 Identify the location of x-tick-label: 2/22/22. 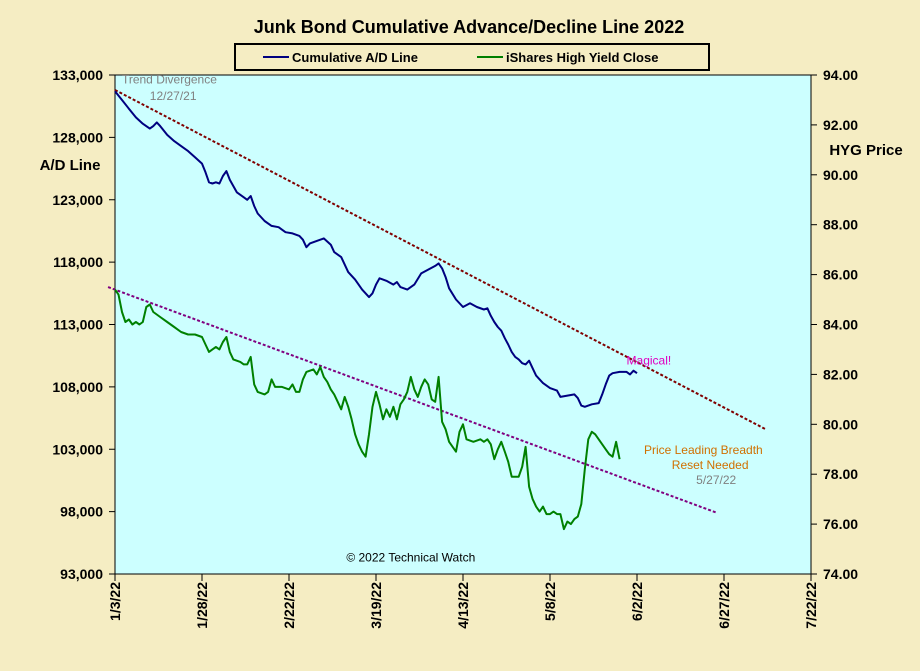
(289, 605).